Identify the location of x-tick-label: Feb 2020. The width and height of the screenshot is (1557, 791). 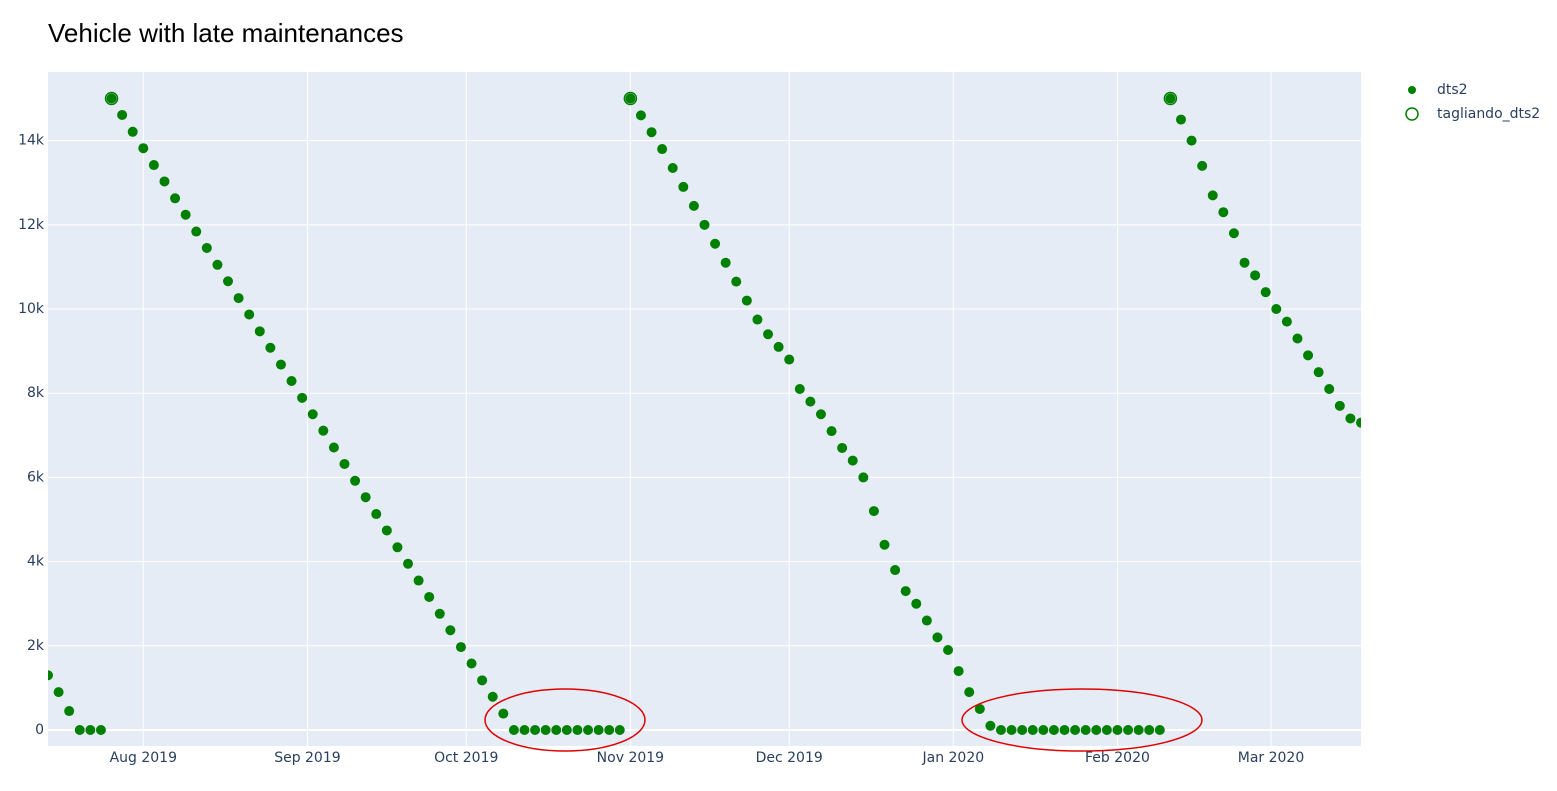
(1117, 758).